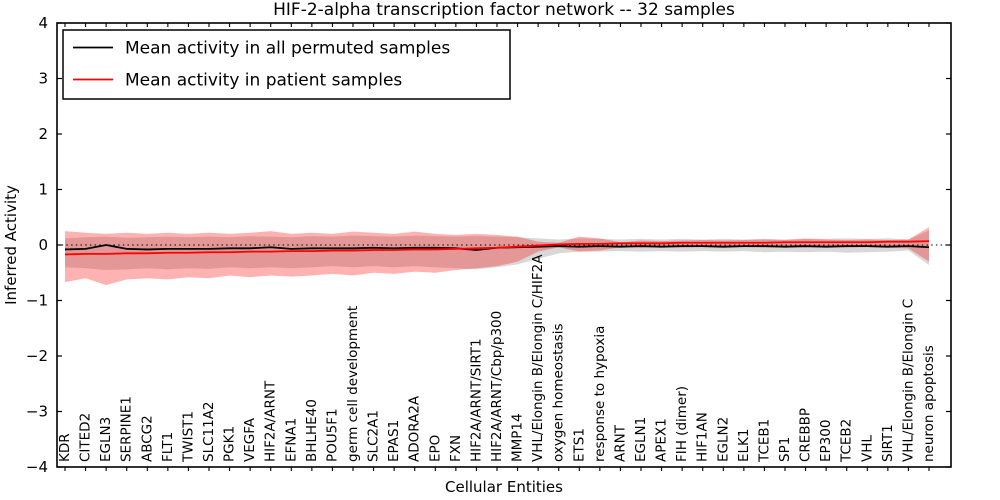 This screenshot has width=1000, height=500. I want to click on legend-box, so click(286, 64).